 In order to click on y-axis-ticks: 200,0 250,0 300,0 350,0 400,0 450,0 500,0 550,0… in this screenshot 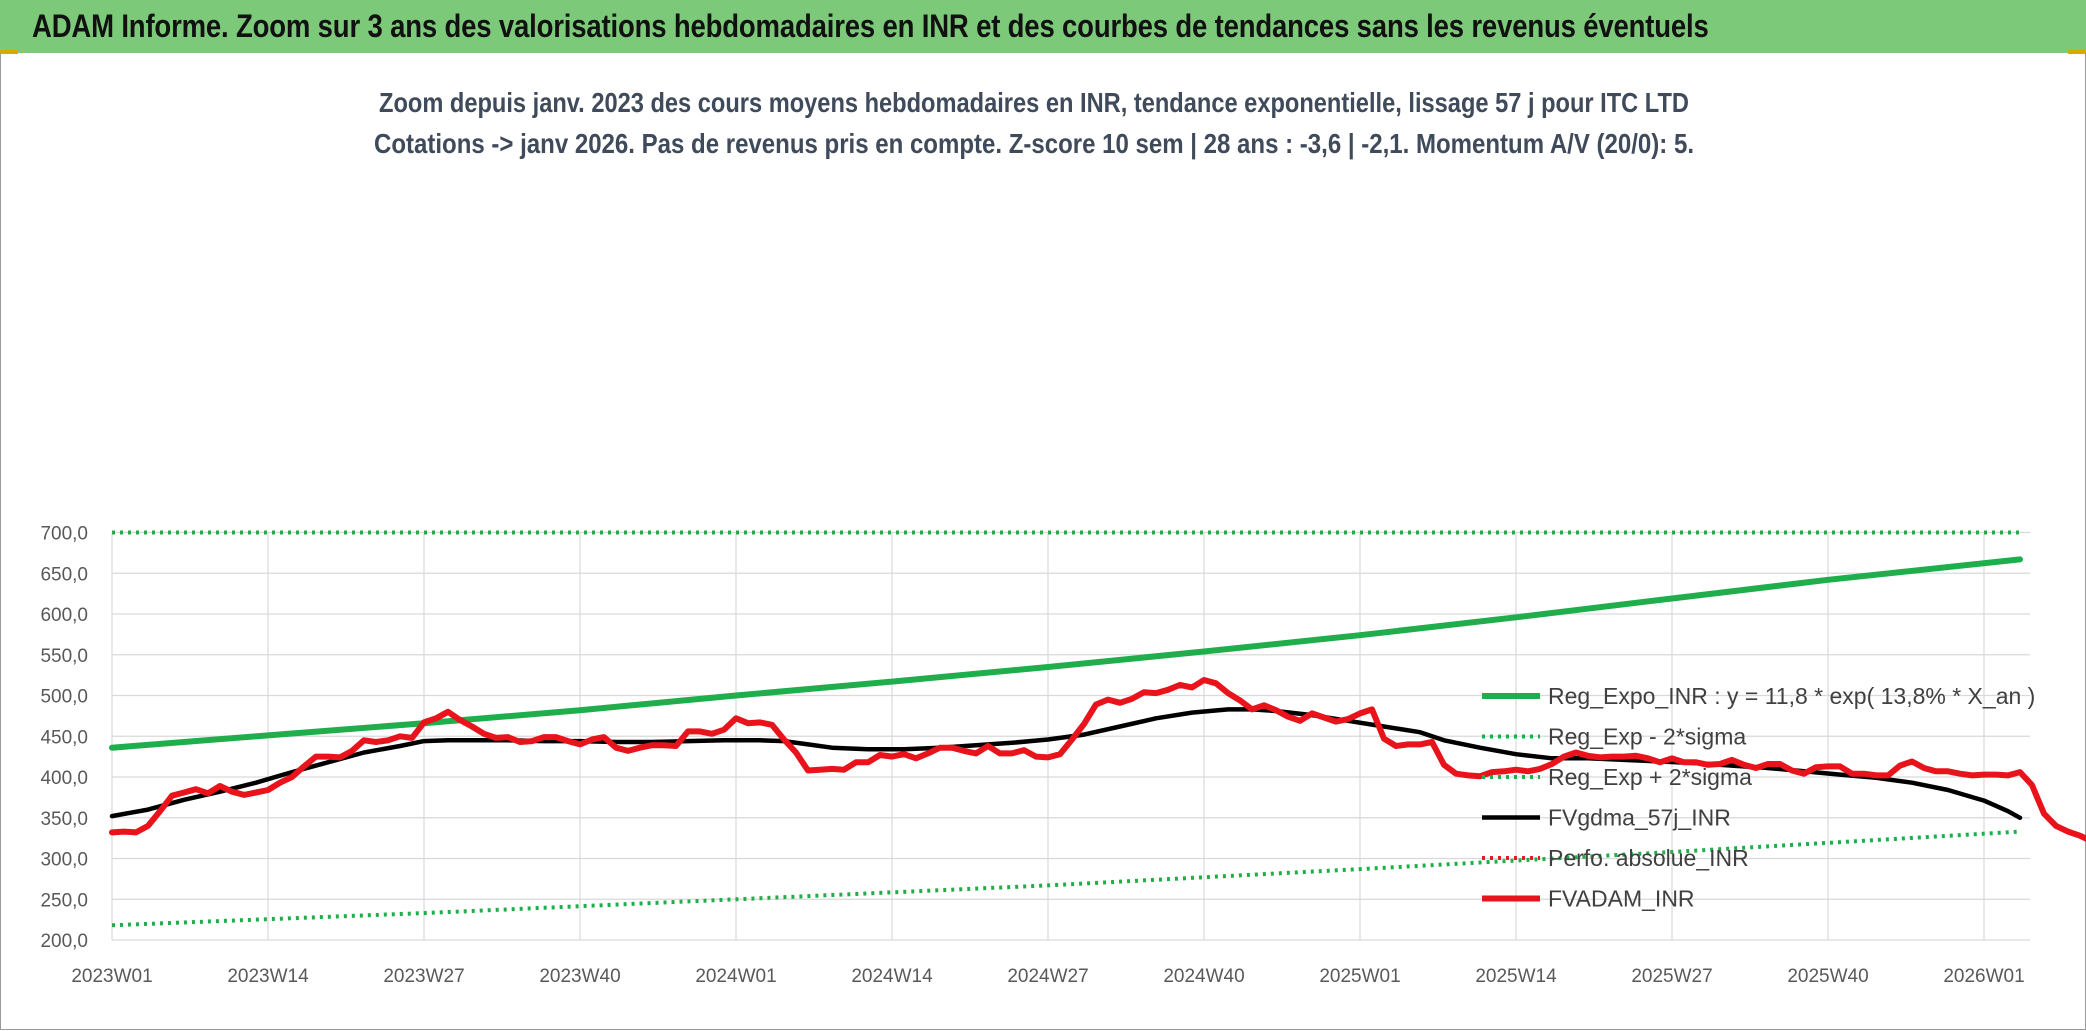, I will do `click(64, 738)`.